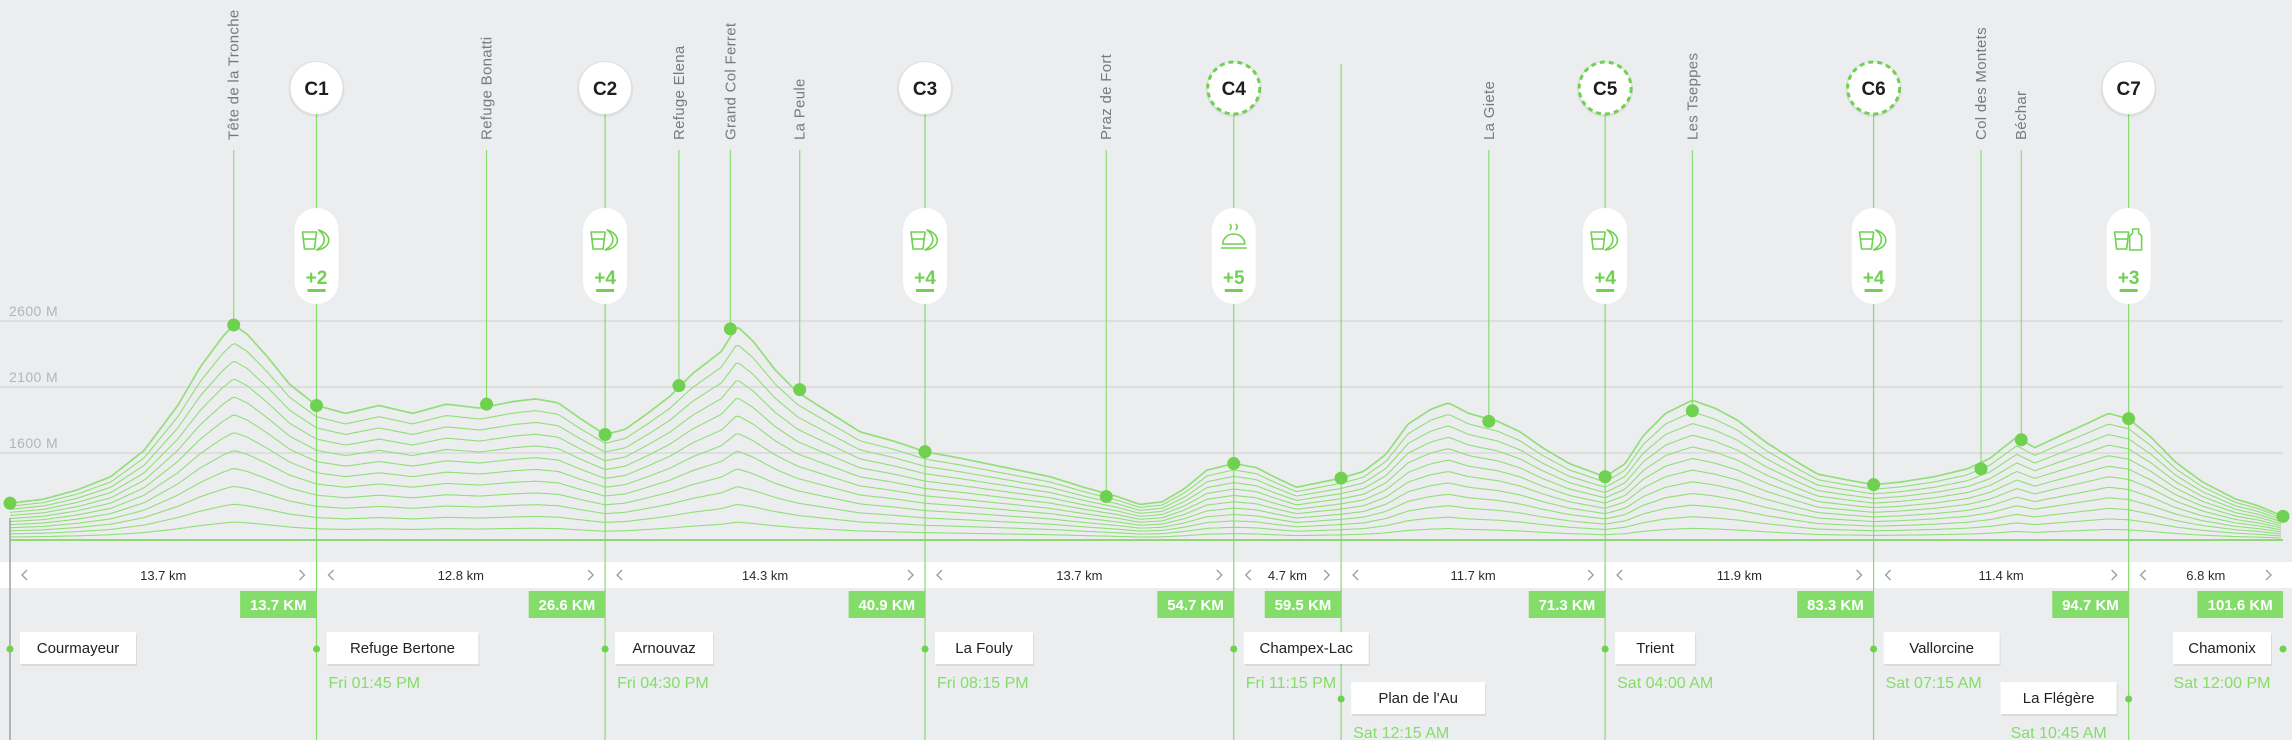  I want to click on station-box, so click(1306, 648).